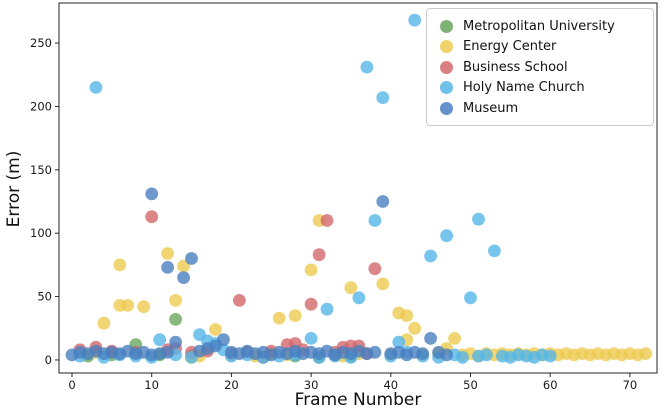  Describe the element at coordinates (41, 106) in the screenshot. I see `y-tick-label: 200` at that location.